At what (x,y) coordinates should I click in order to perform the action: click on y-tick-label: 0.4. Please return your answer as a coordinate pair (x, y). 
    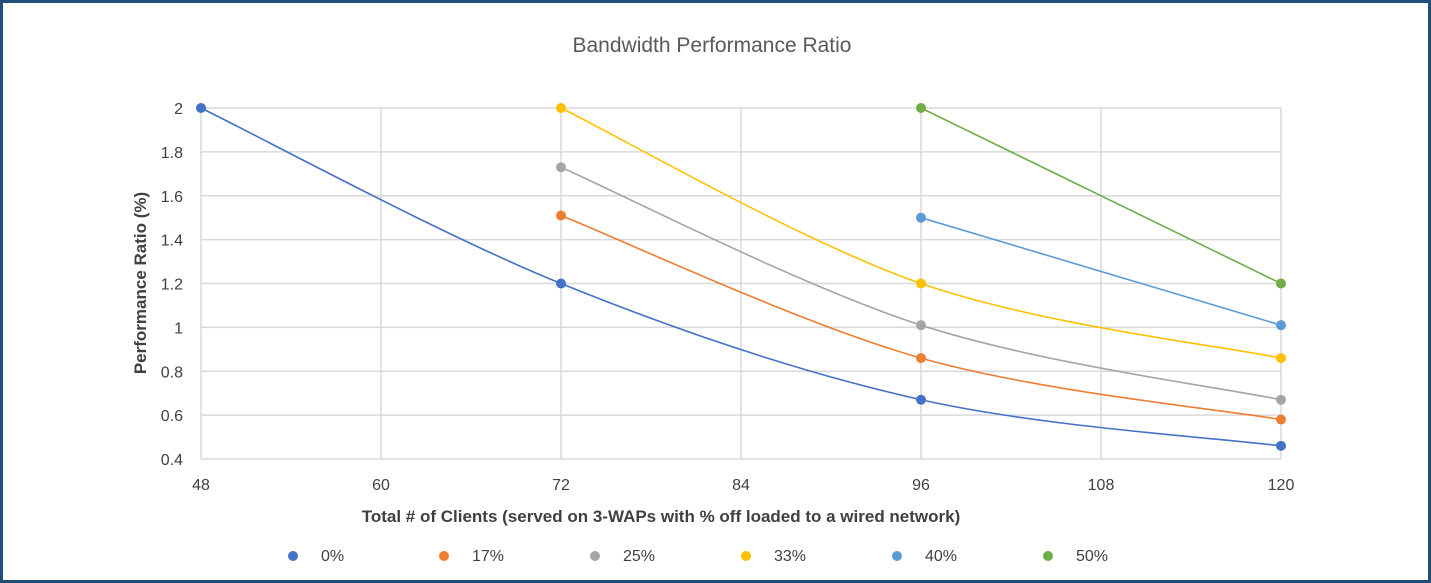
    Looking at the image, I should click on (172, 460).